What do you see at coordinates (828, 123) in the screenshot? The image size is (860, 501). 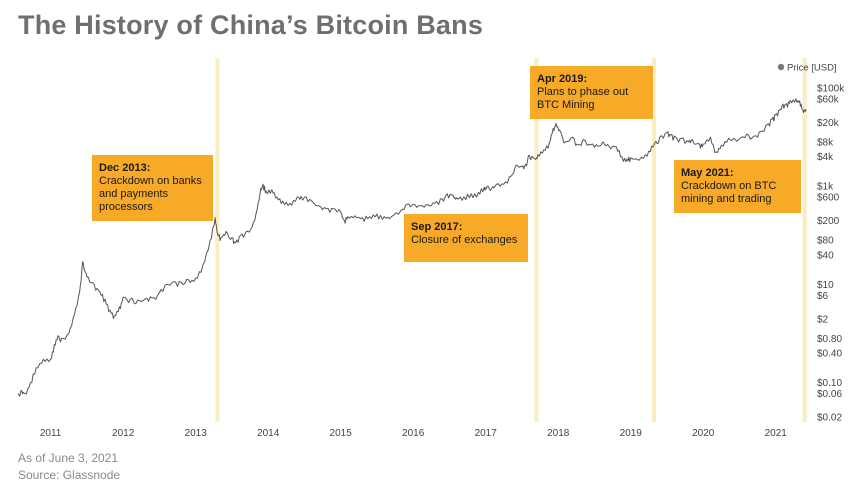 I see `y-tick-label: $20k` at bounding box center [828, 123].